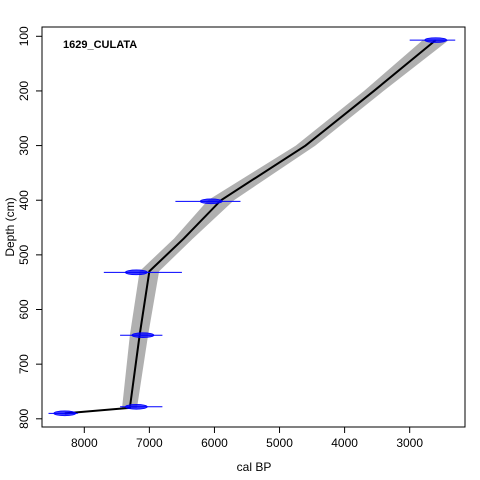 The width and height of the screenshot is (480, 480). Describe the element at coordinates (254, 467) in the screenshot. I see `x-axis-title: cal BP` at that location.